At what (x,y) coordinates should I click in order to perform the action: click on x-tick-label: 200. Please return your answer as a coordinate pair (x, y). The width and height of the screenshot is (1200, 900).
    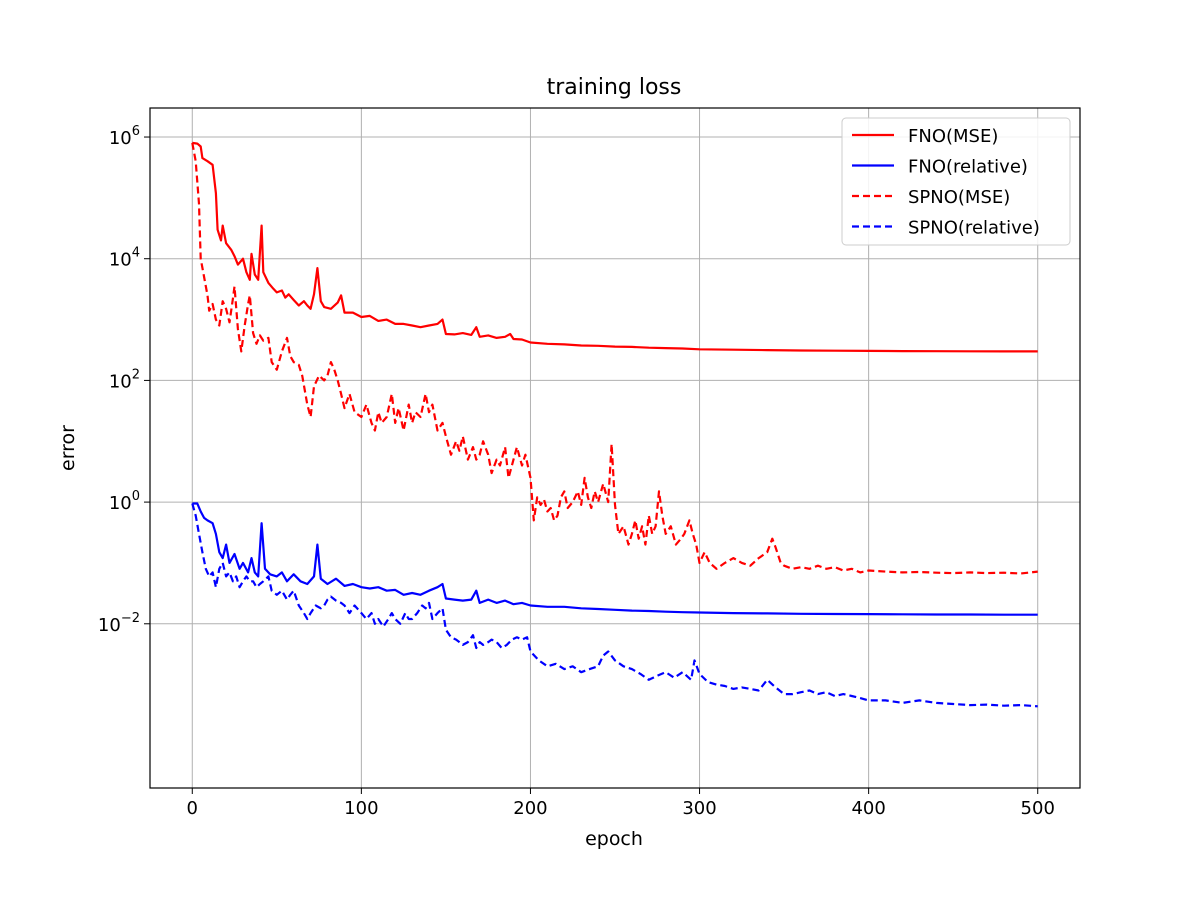
    Looking at the image, I should click on (530, 808).